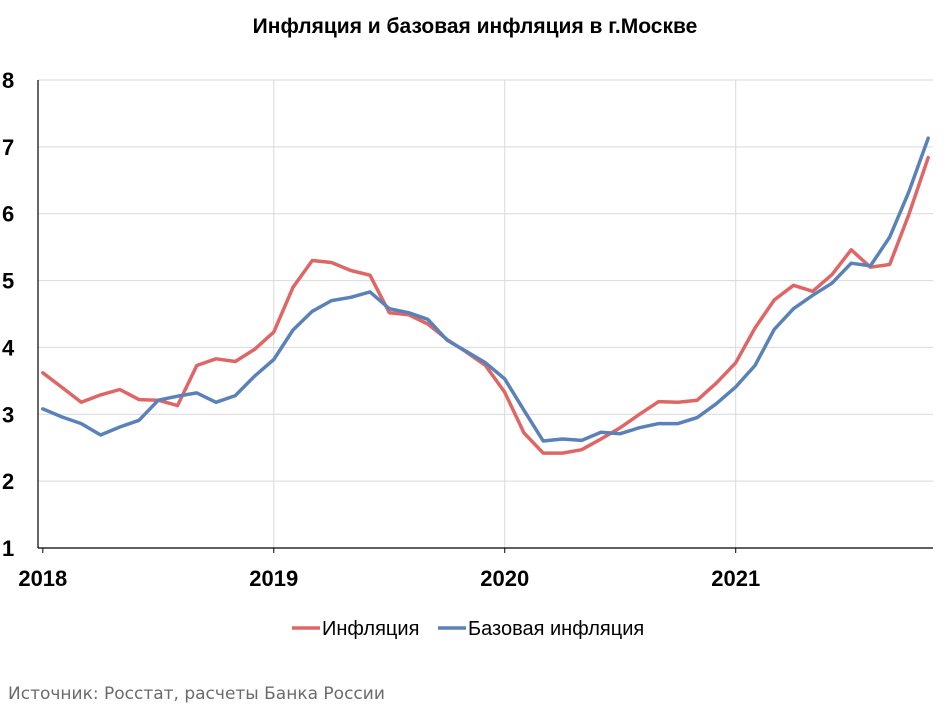 The width and height of the screenshot is (950, 712). What do you see at coordinates (8, 481) in the screenshot?
I see `y-tick-label-2: 2` at bounding box center [8, 481].